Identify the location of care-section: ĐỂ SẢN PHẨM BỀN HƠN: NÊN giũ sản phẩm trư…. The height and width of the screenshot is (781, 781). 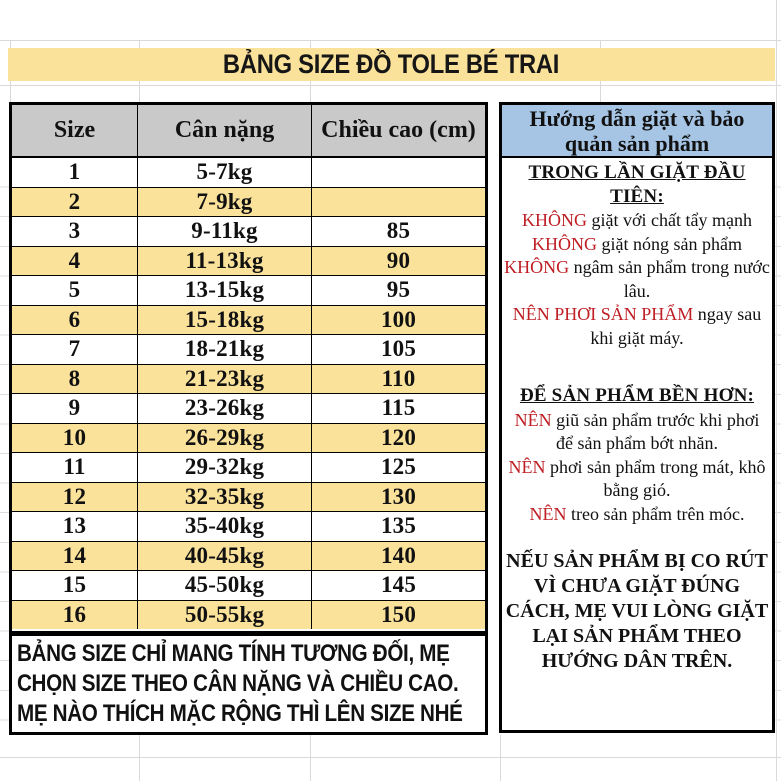
(637, 455).